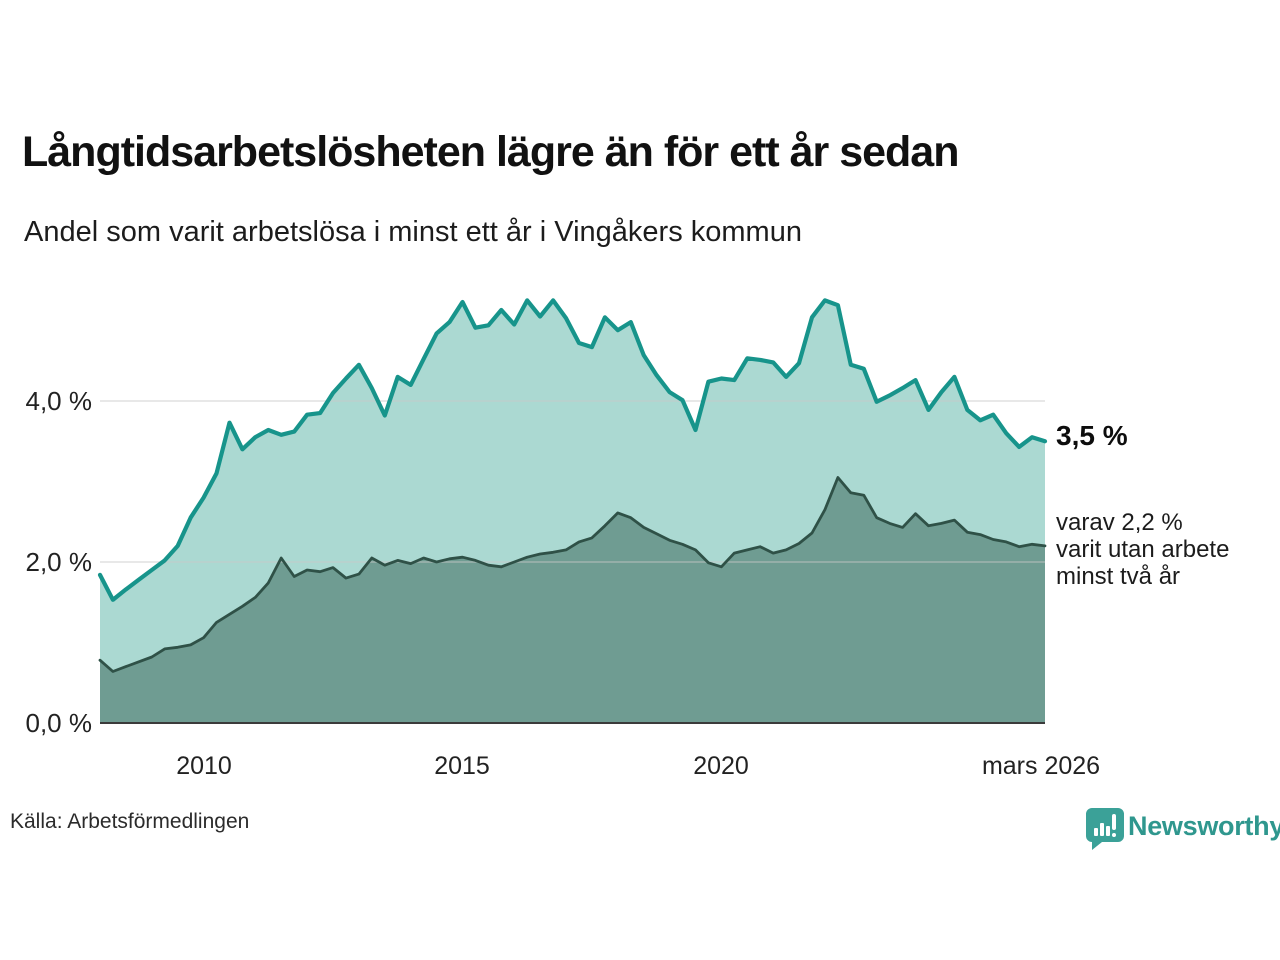  What do you see at coordinates (59, 401) in the screenshot?
I see `y-axis-tick-4: 4,0 %` at bounding box center [59, 401].